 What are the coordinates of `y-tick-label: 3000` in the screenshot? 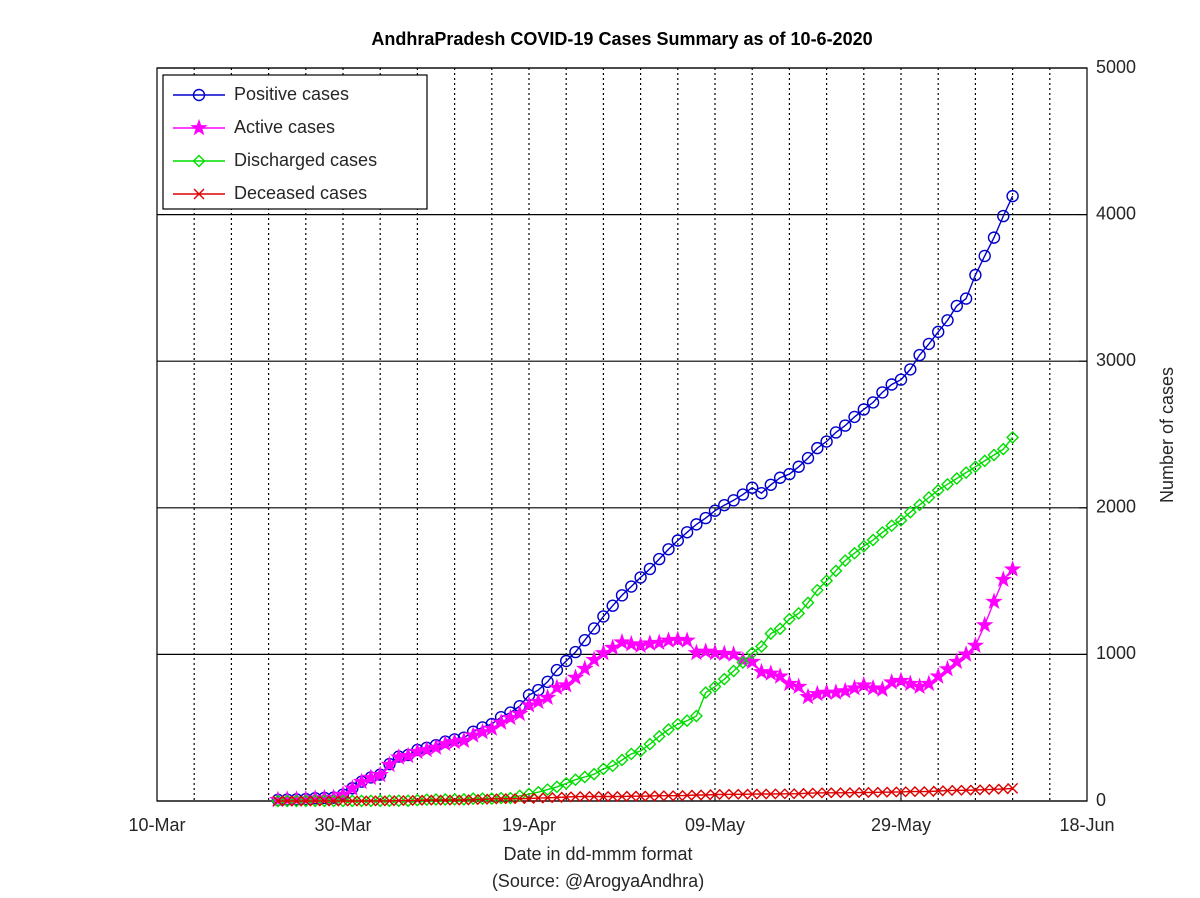 It's located at (1116, 360).